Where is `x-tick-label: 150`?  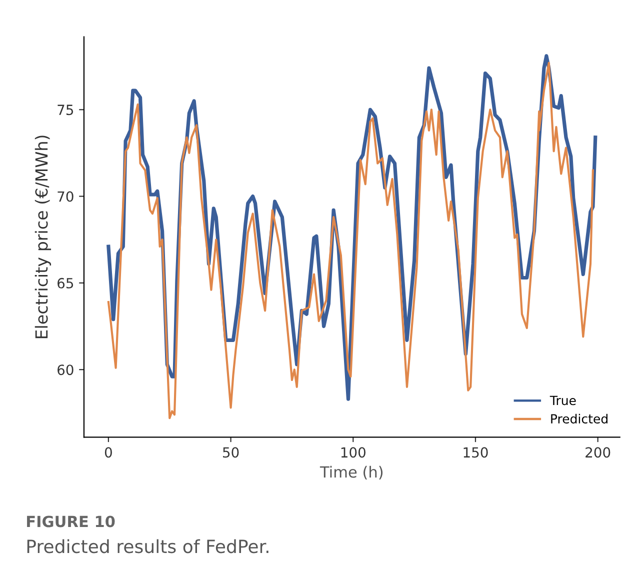 x-tick-label: 150 is located at coordinates (476, 452).